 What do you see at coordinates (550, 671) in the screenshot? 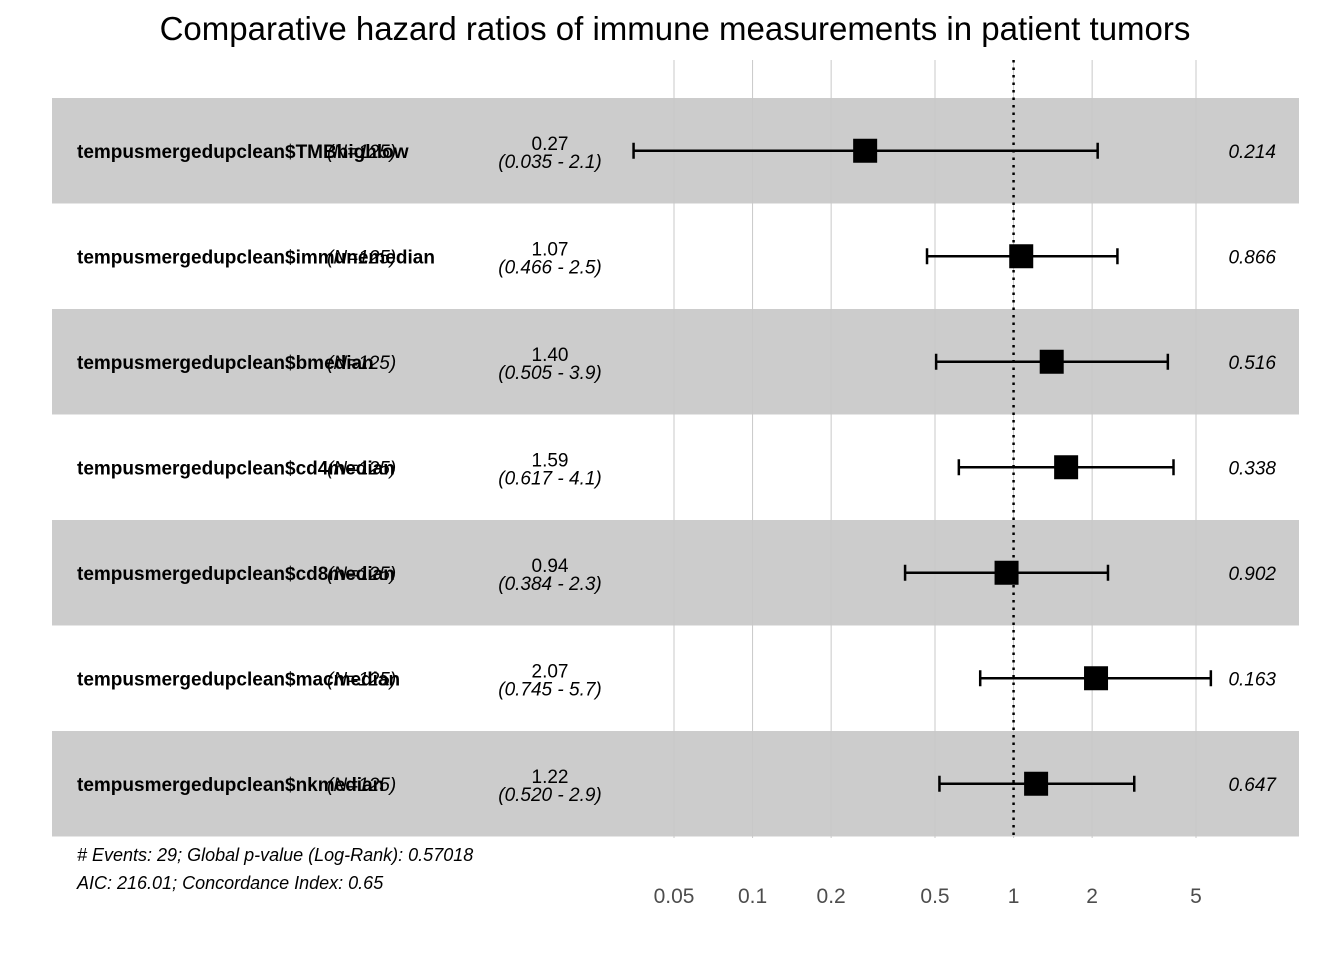
I see `hr-value-label: 2.07` at bounding box center [550, 671].